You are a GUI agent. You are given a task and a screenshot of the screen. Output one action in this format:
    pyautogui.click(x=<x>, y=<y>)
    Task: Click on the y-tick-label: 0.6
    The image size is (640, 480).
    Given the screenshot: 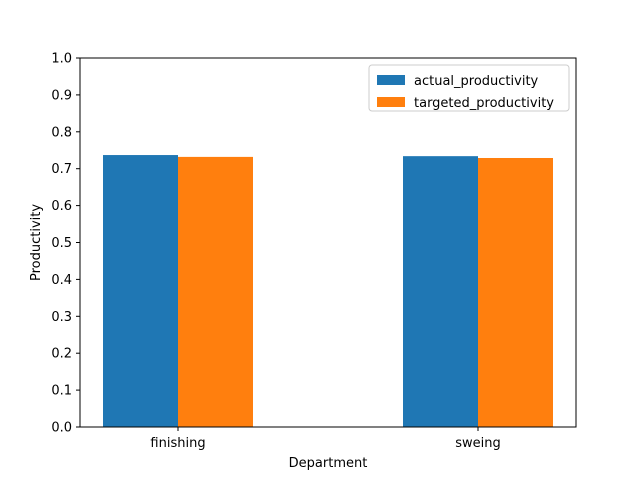 What is the action you would take?
    pyautogui.click(x=61, y=206)
    